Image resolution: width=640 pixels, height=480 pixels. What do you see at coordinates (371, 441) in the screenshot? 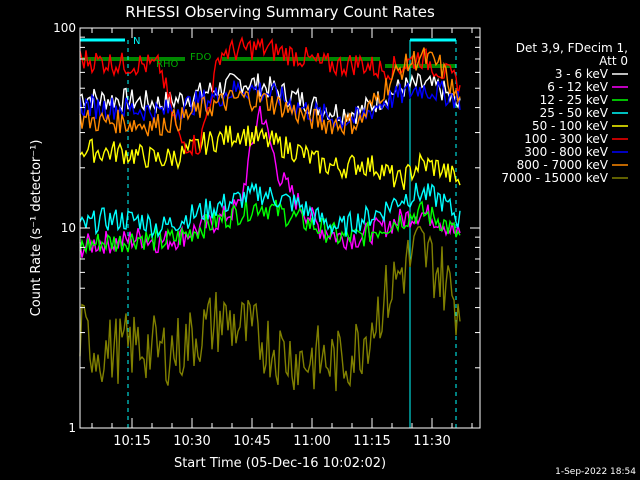
I see `x-tick-label: 11:15` at bounding box center [371, 441].